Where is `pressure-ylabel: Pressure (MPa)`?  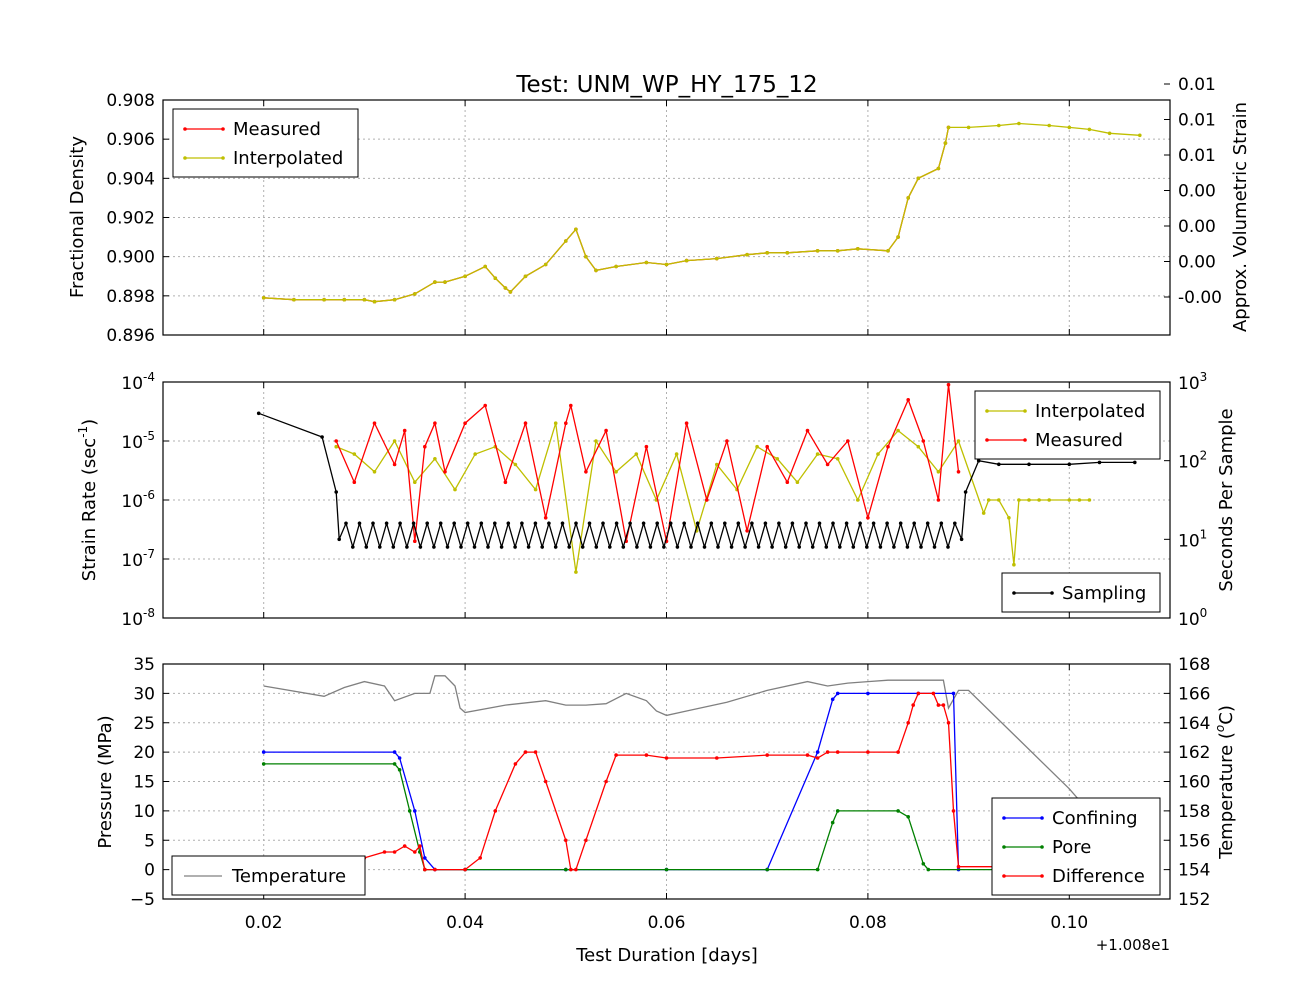
pressure-ylabel: Pressure (MPa) is located at coordinates (105, 781).